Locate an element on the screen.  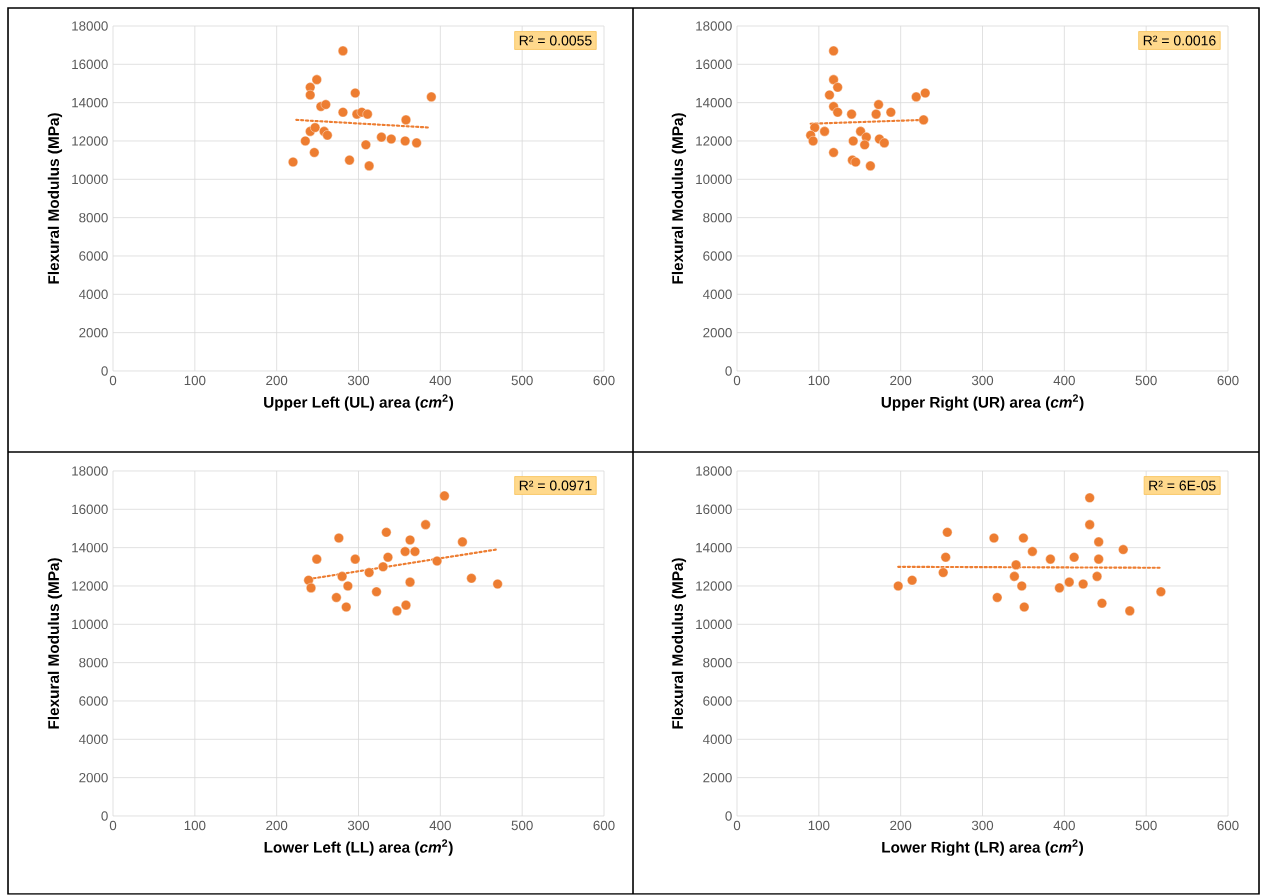
x-tick-label: 300 is located at coordinates (982, 380).